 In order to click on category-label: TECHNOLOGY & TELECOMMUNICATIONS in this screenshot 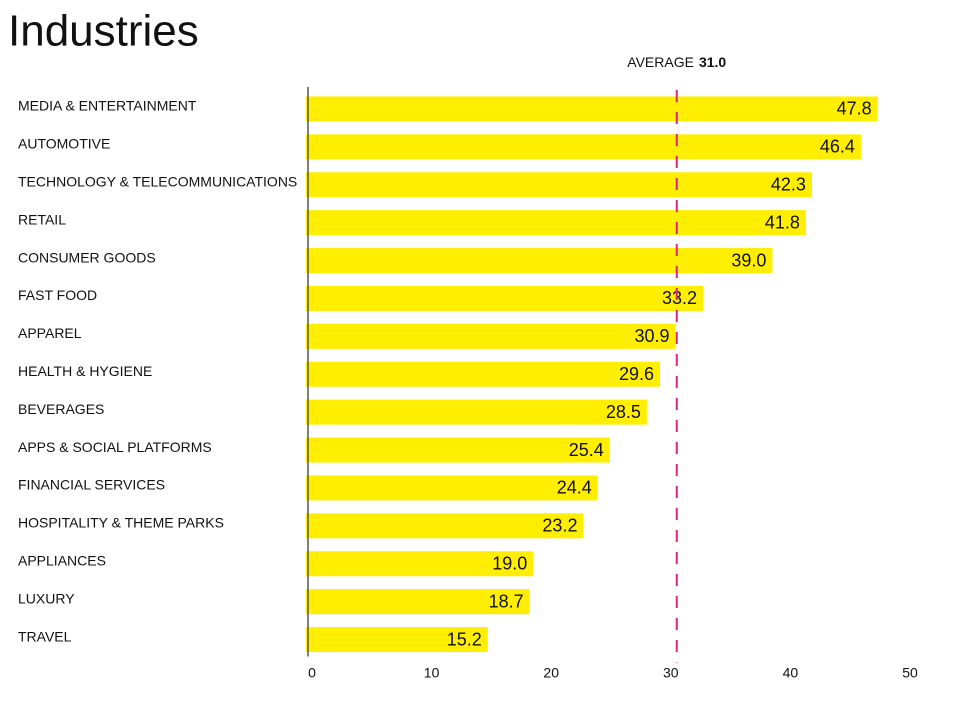, I will do `click(157, 181)`.